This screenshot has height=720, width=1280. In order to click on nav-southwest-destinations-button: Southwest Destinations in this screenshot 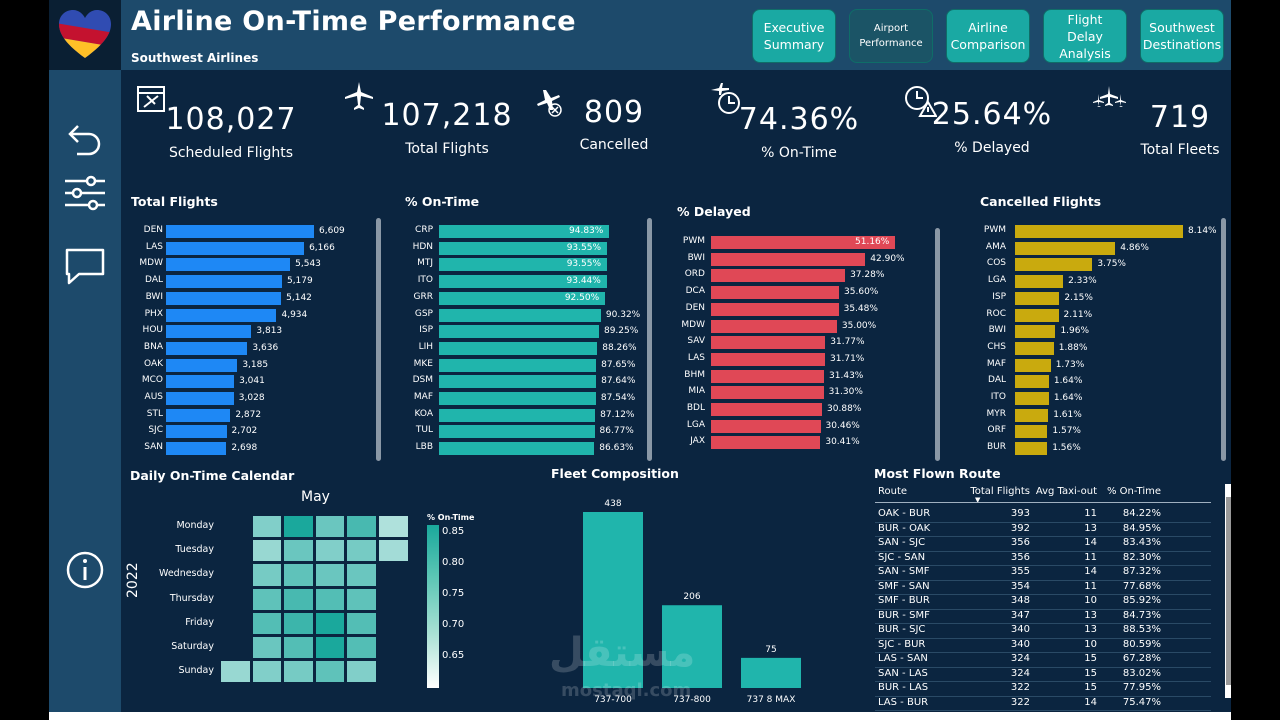, I will do `click(1182, 36)`.